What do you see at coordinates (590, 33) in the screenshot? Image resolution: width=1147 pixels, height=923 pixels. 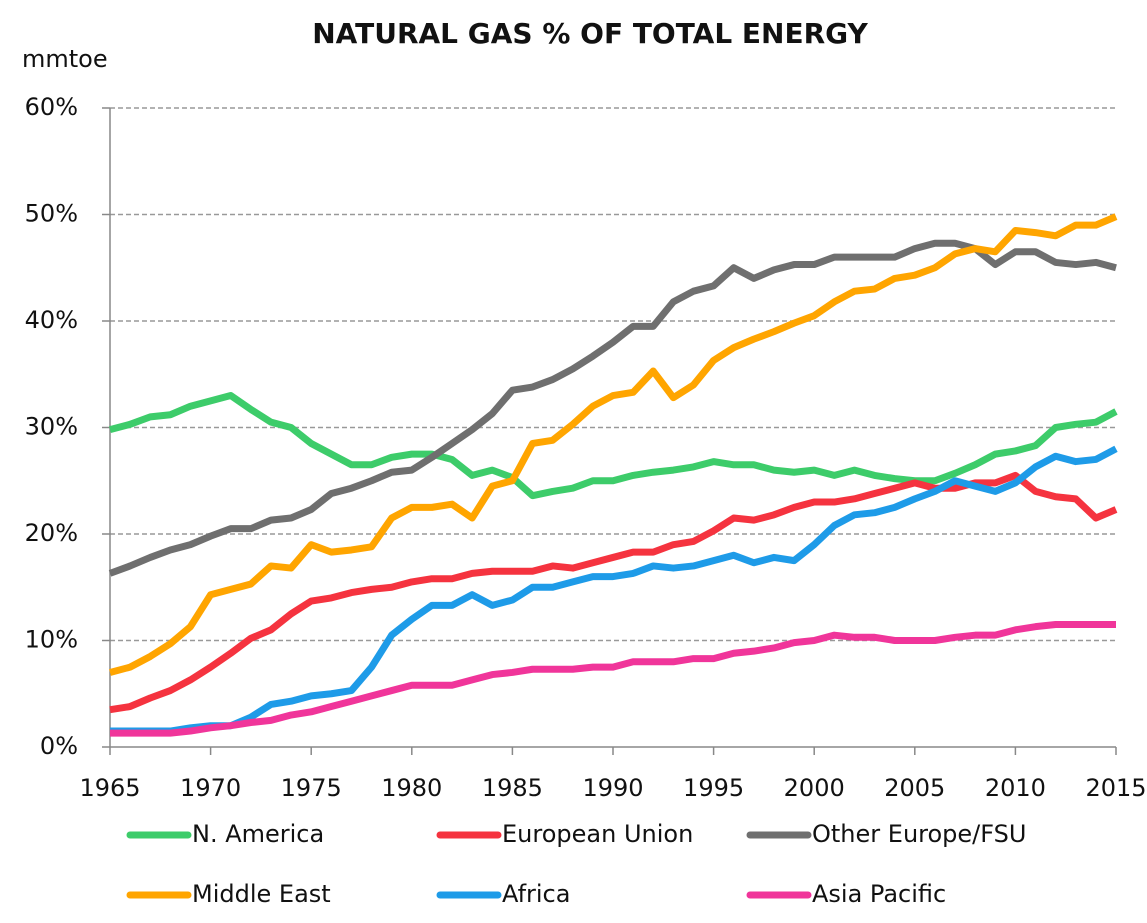 I see `chart-title: NATURAL GAS % OF TOTAL ENERGY` at bounding box center [590, 33].